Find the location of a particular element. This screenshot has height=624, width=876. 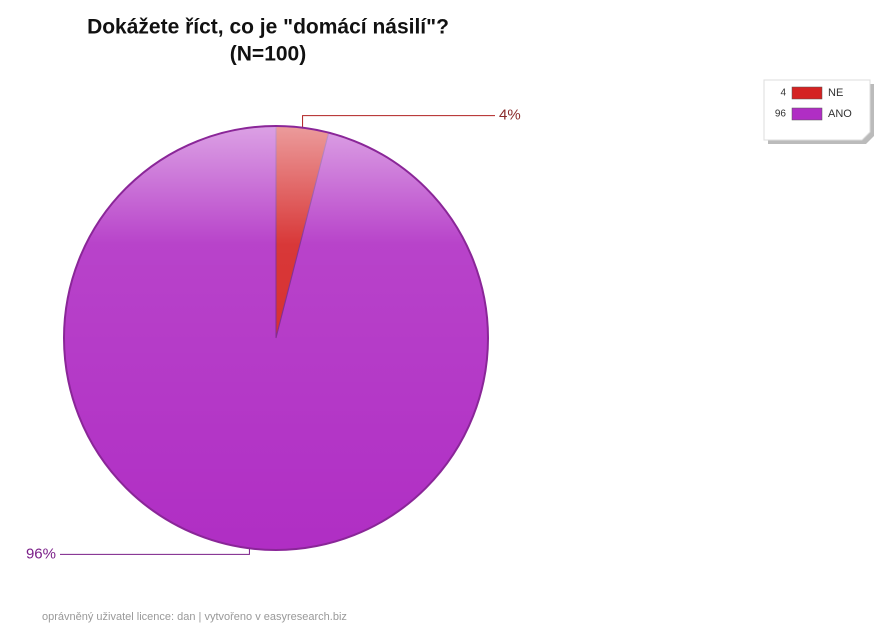

chart-title: (N=100) is located at coordinates (268, 54).